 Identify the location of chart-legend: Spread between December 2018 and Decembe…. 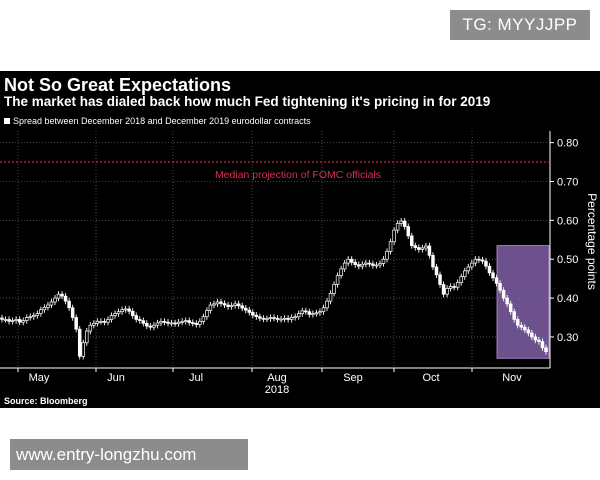
(157, 121).